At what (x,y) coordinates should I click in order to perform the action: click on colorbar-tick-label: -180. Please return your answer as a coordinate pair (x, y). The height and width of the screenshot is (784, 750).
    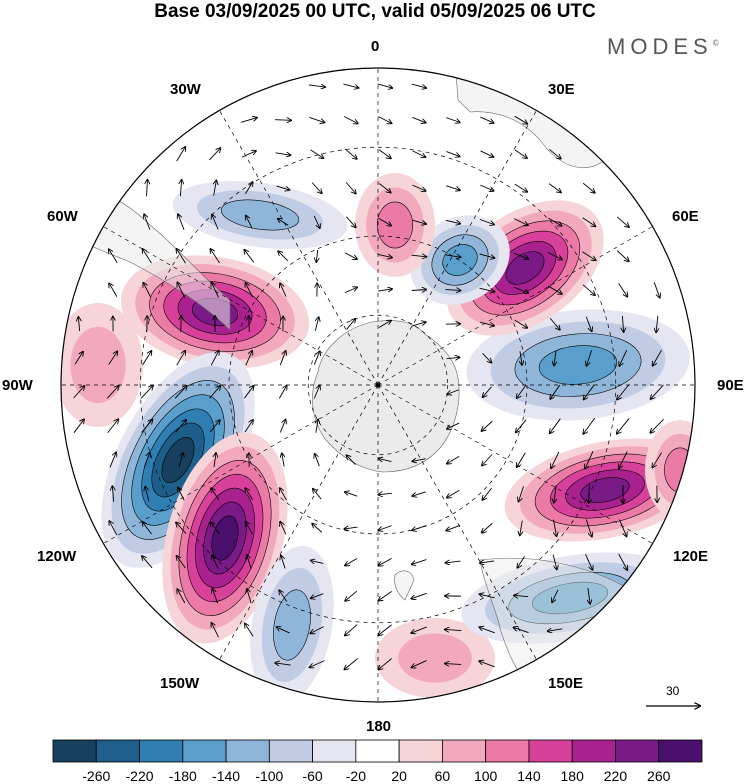
    Looking at the image, I should click on (183, 776).